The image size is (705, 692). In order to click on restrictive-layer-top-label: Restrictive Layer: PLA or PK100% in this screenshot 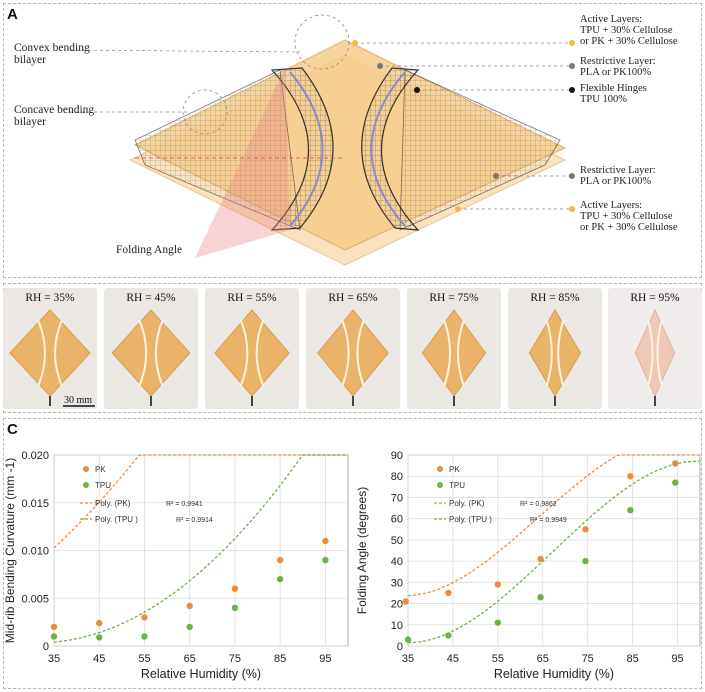, I will do `click(618, 67)`.